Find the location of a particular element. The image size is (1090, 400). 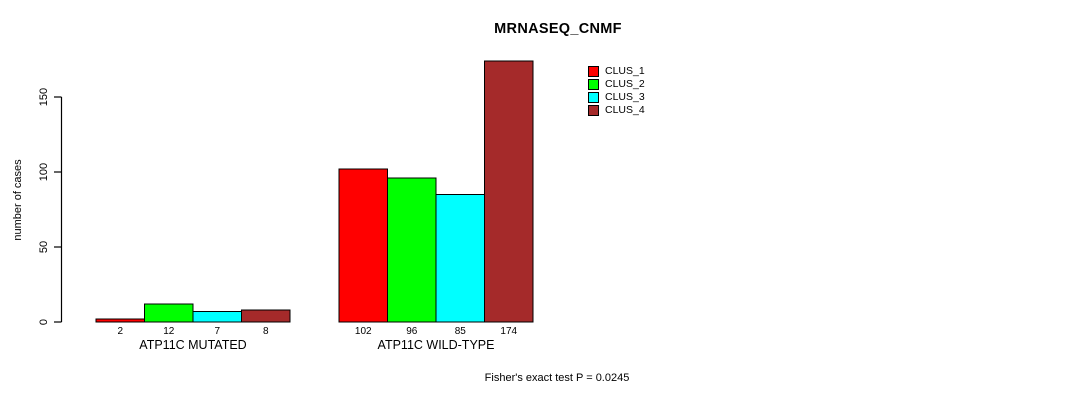

legend-label: CLUS_3 is located at coordinates (625, 97).